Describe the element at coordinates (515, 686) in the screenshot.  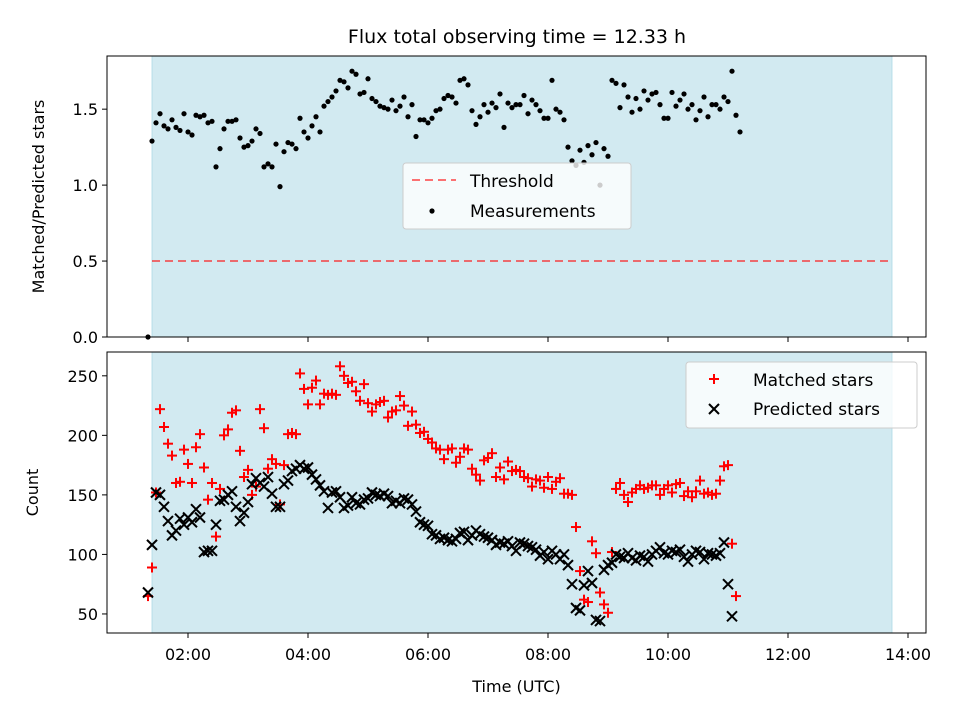
I see `x-axis-label: Time (UTC)` at that location.